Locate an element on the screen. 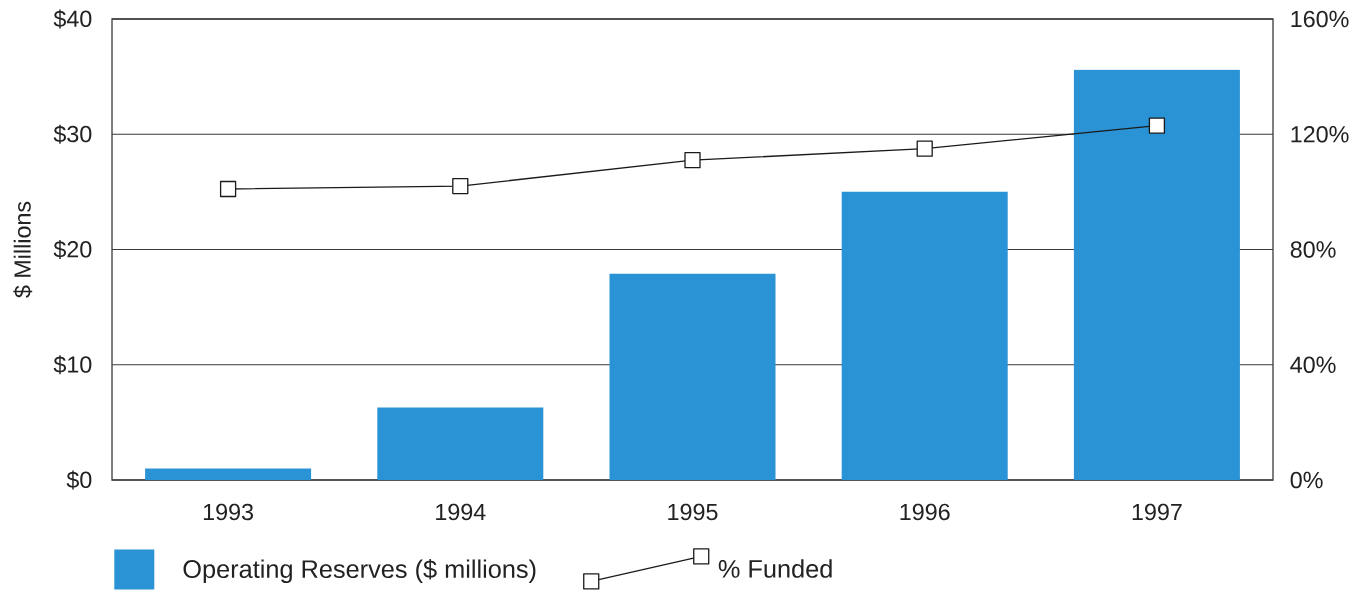 This screenshot has height=592, width=1370. y2-tick-label: 40% is located at coordinates (1313, 364).